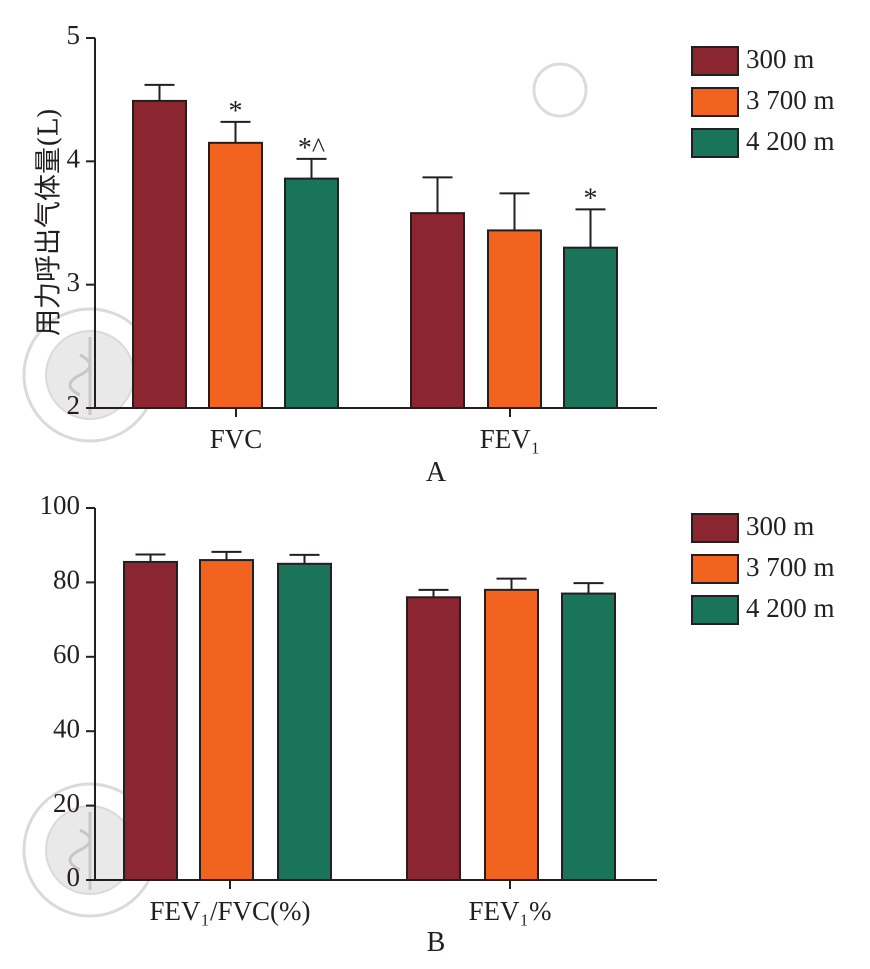  Describe the element at coordinates (436, 942) in the screenshot. I see `panel-label-b: B` at that location.